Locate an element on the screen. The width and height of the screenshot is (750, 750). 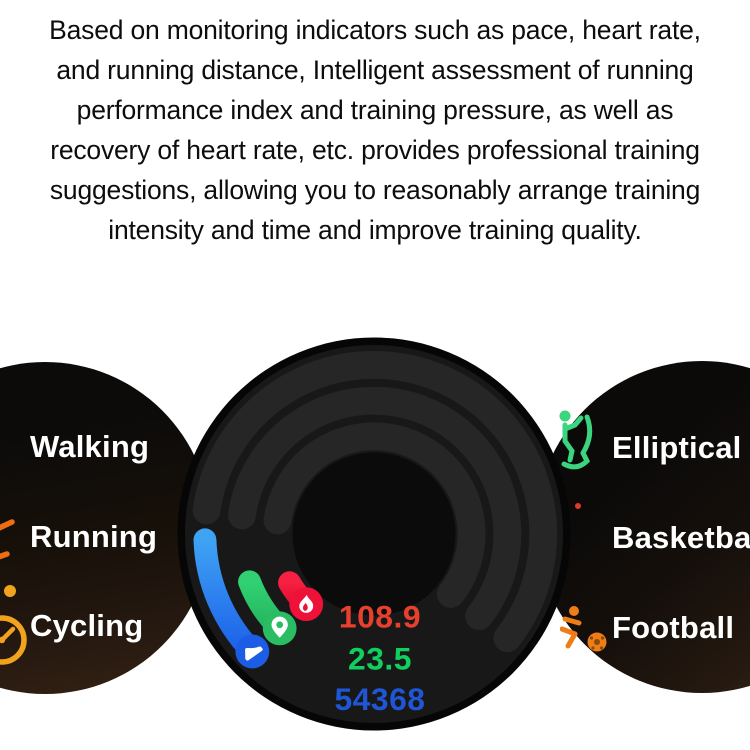
cycling-icon is located at coordinates (13, 625).